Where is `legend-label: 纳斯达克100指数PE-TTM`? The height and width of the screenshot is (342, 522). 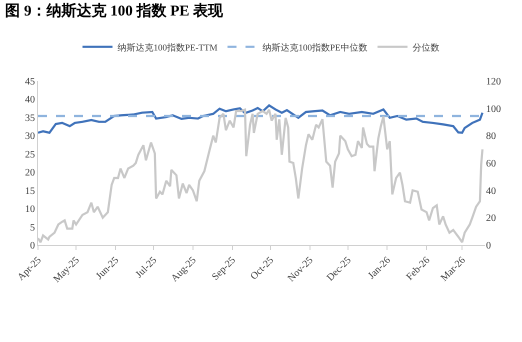
legend-label: 纳斯达克100指数PE-TTM is located at coordinates (168, 47).